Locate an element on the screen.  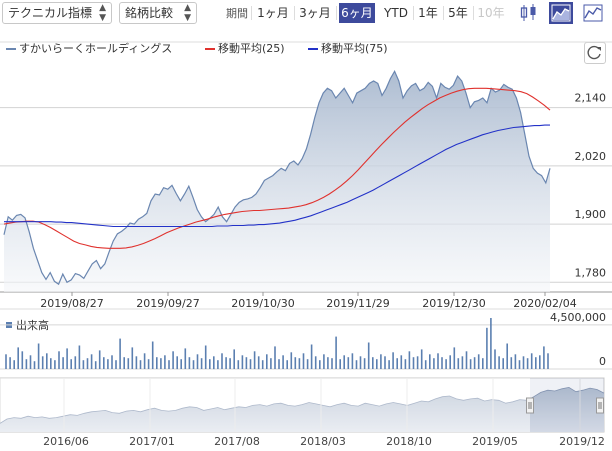
period-3m-button: 3ヶ月 is located at coordinates (315, 13).